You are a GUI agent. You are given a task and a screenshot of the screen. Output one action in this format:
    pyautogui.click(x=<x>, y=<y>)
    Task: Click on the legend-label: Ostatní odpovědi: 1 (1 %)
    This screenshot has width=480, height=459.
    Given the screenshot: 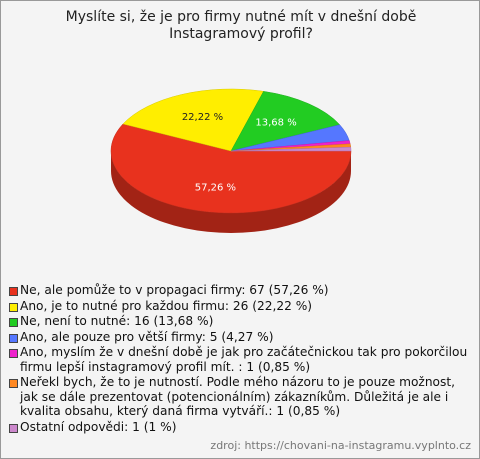 What is the action you would take?
    pyautogui.click(x=98, y=426)
    